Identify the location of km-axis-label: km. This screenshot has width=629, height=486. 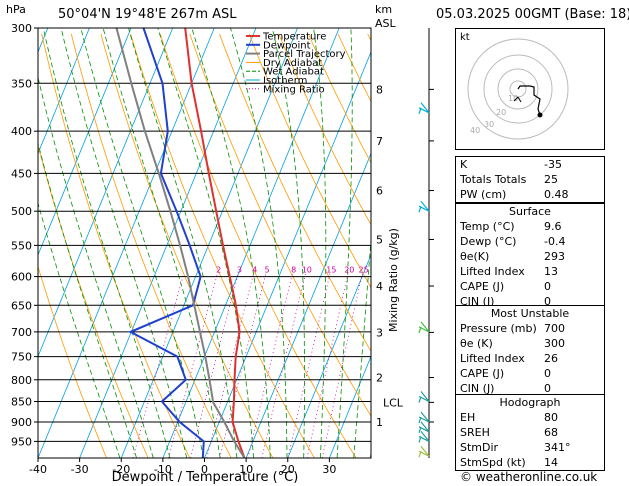
(384, 9).